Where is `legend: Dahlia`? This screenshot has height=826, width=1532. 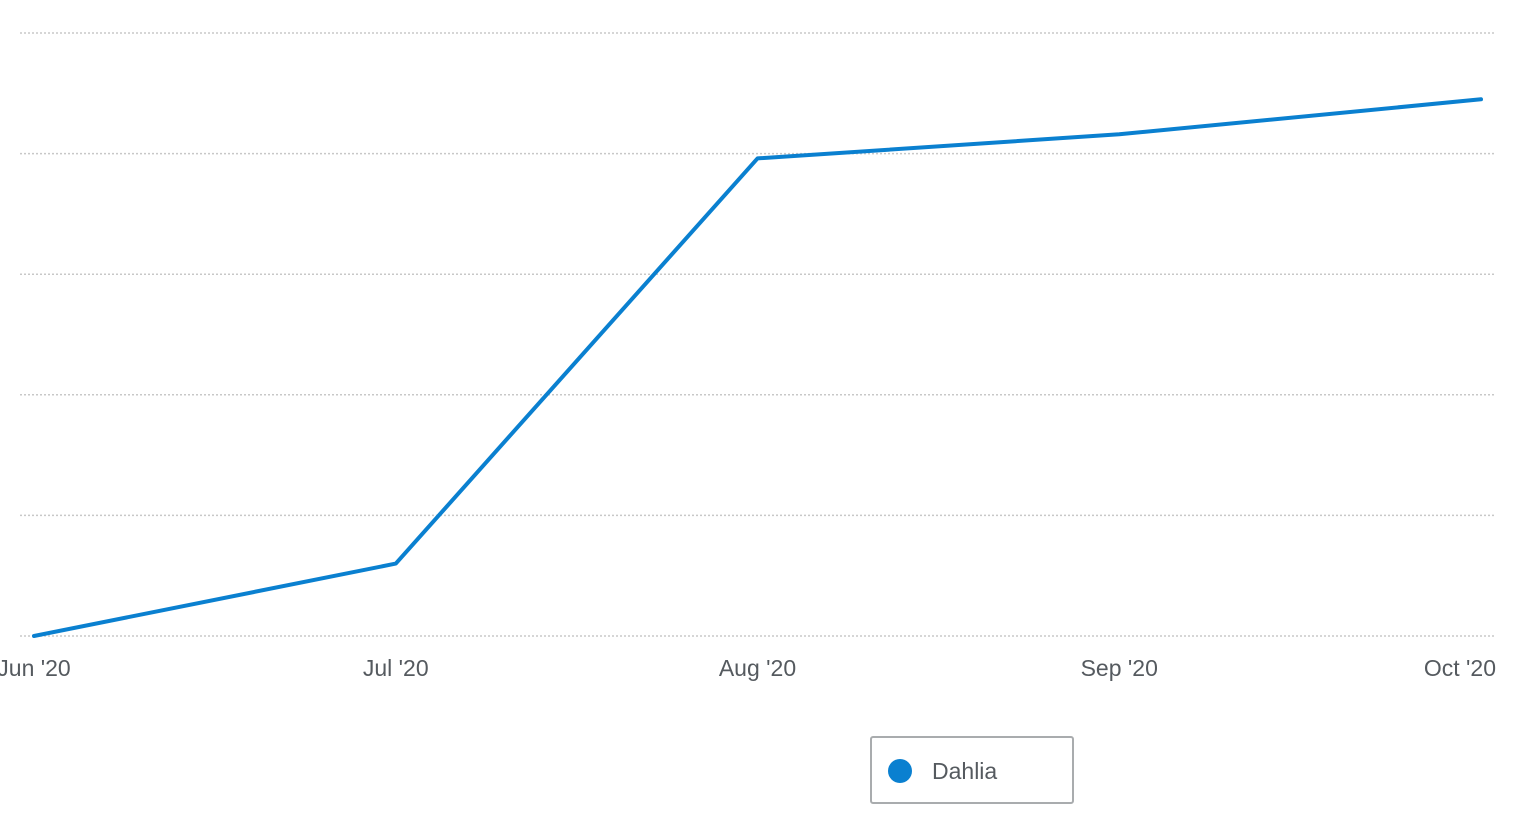
legend: Dahlia is located at coordinates (972, 770).